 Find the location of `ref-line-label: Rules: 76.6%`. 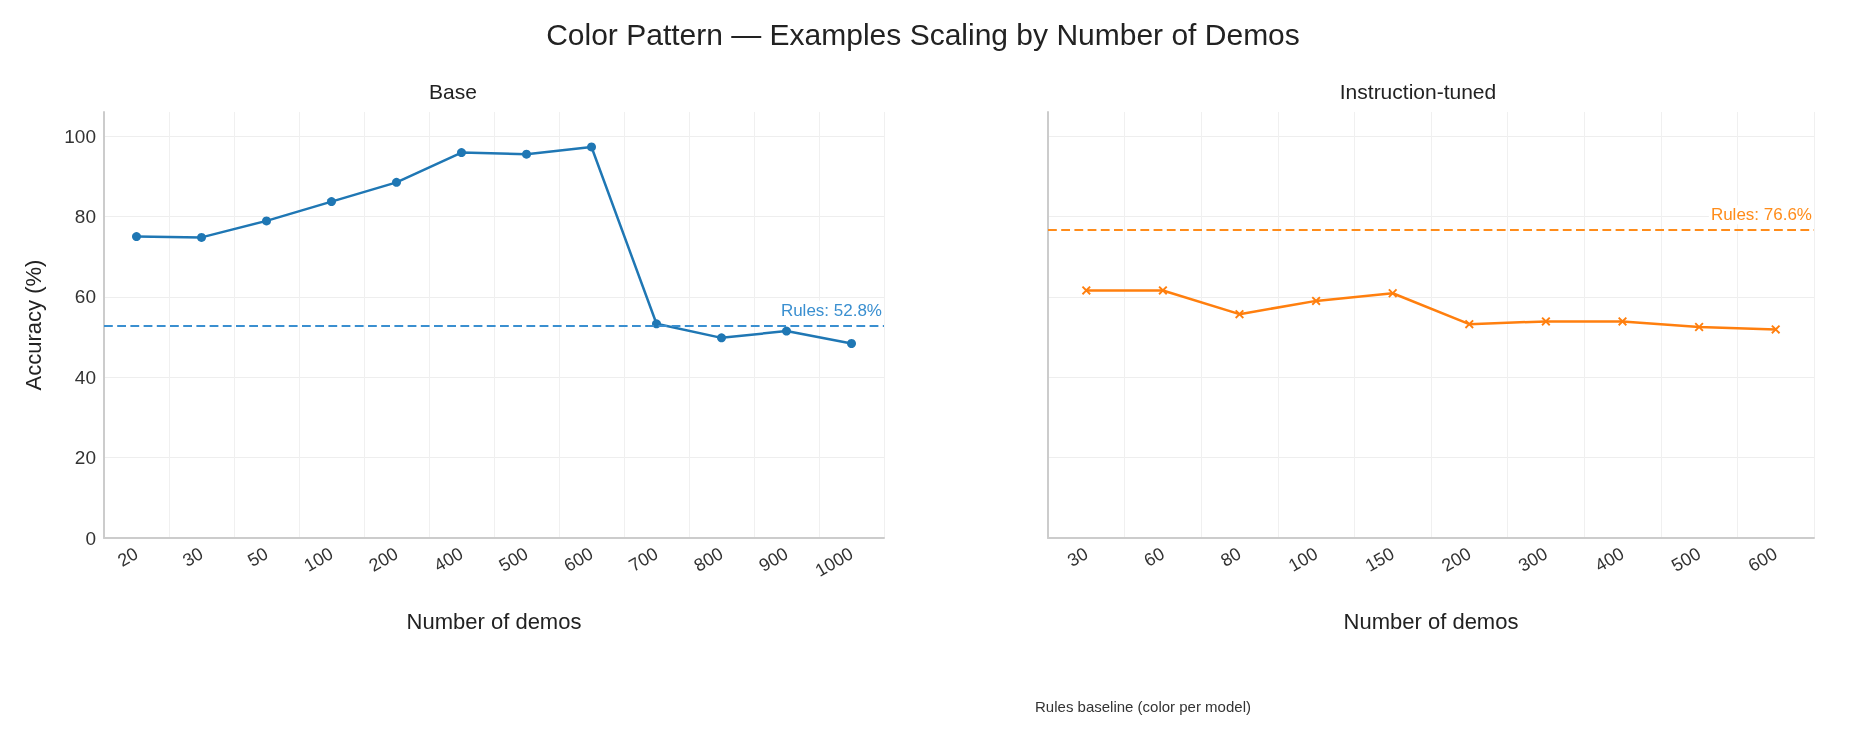

ref-line-label: Rules: 76.6% is located at coordinates (1761, 215).